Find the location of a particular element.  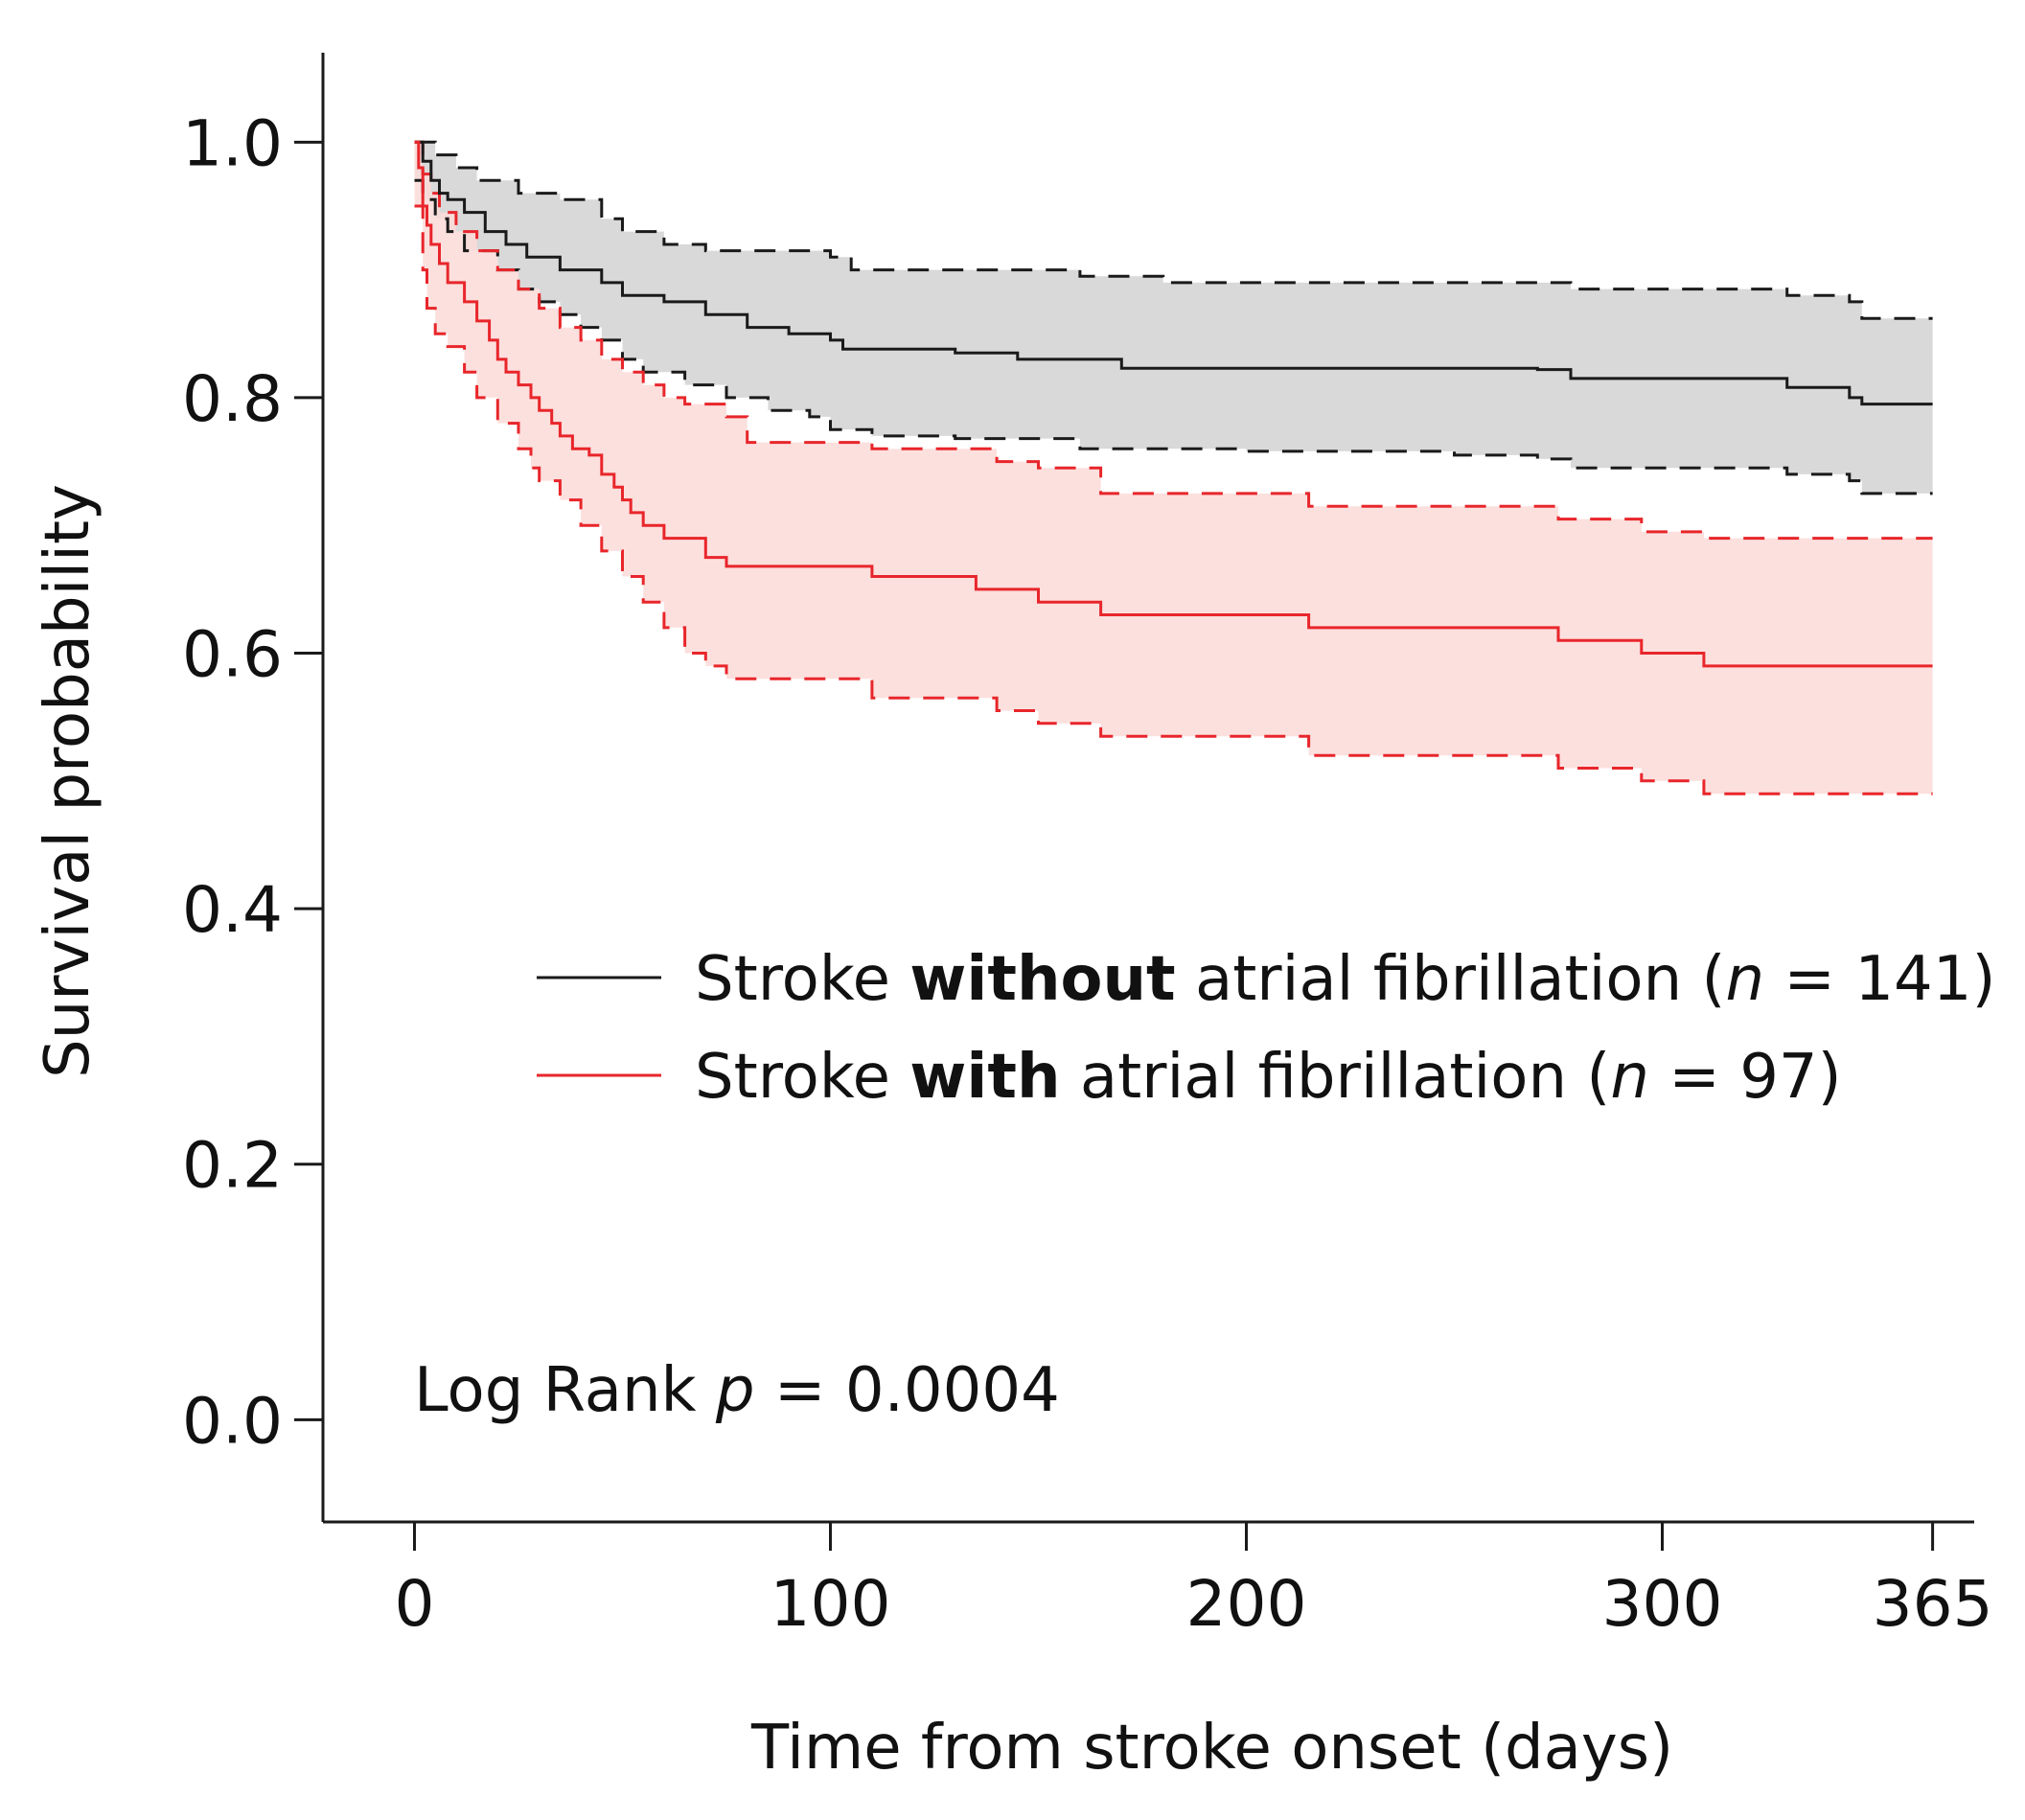

y-tick-label: 0.6 is located at coordinates (232, 655).